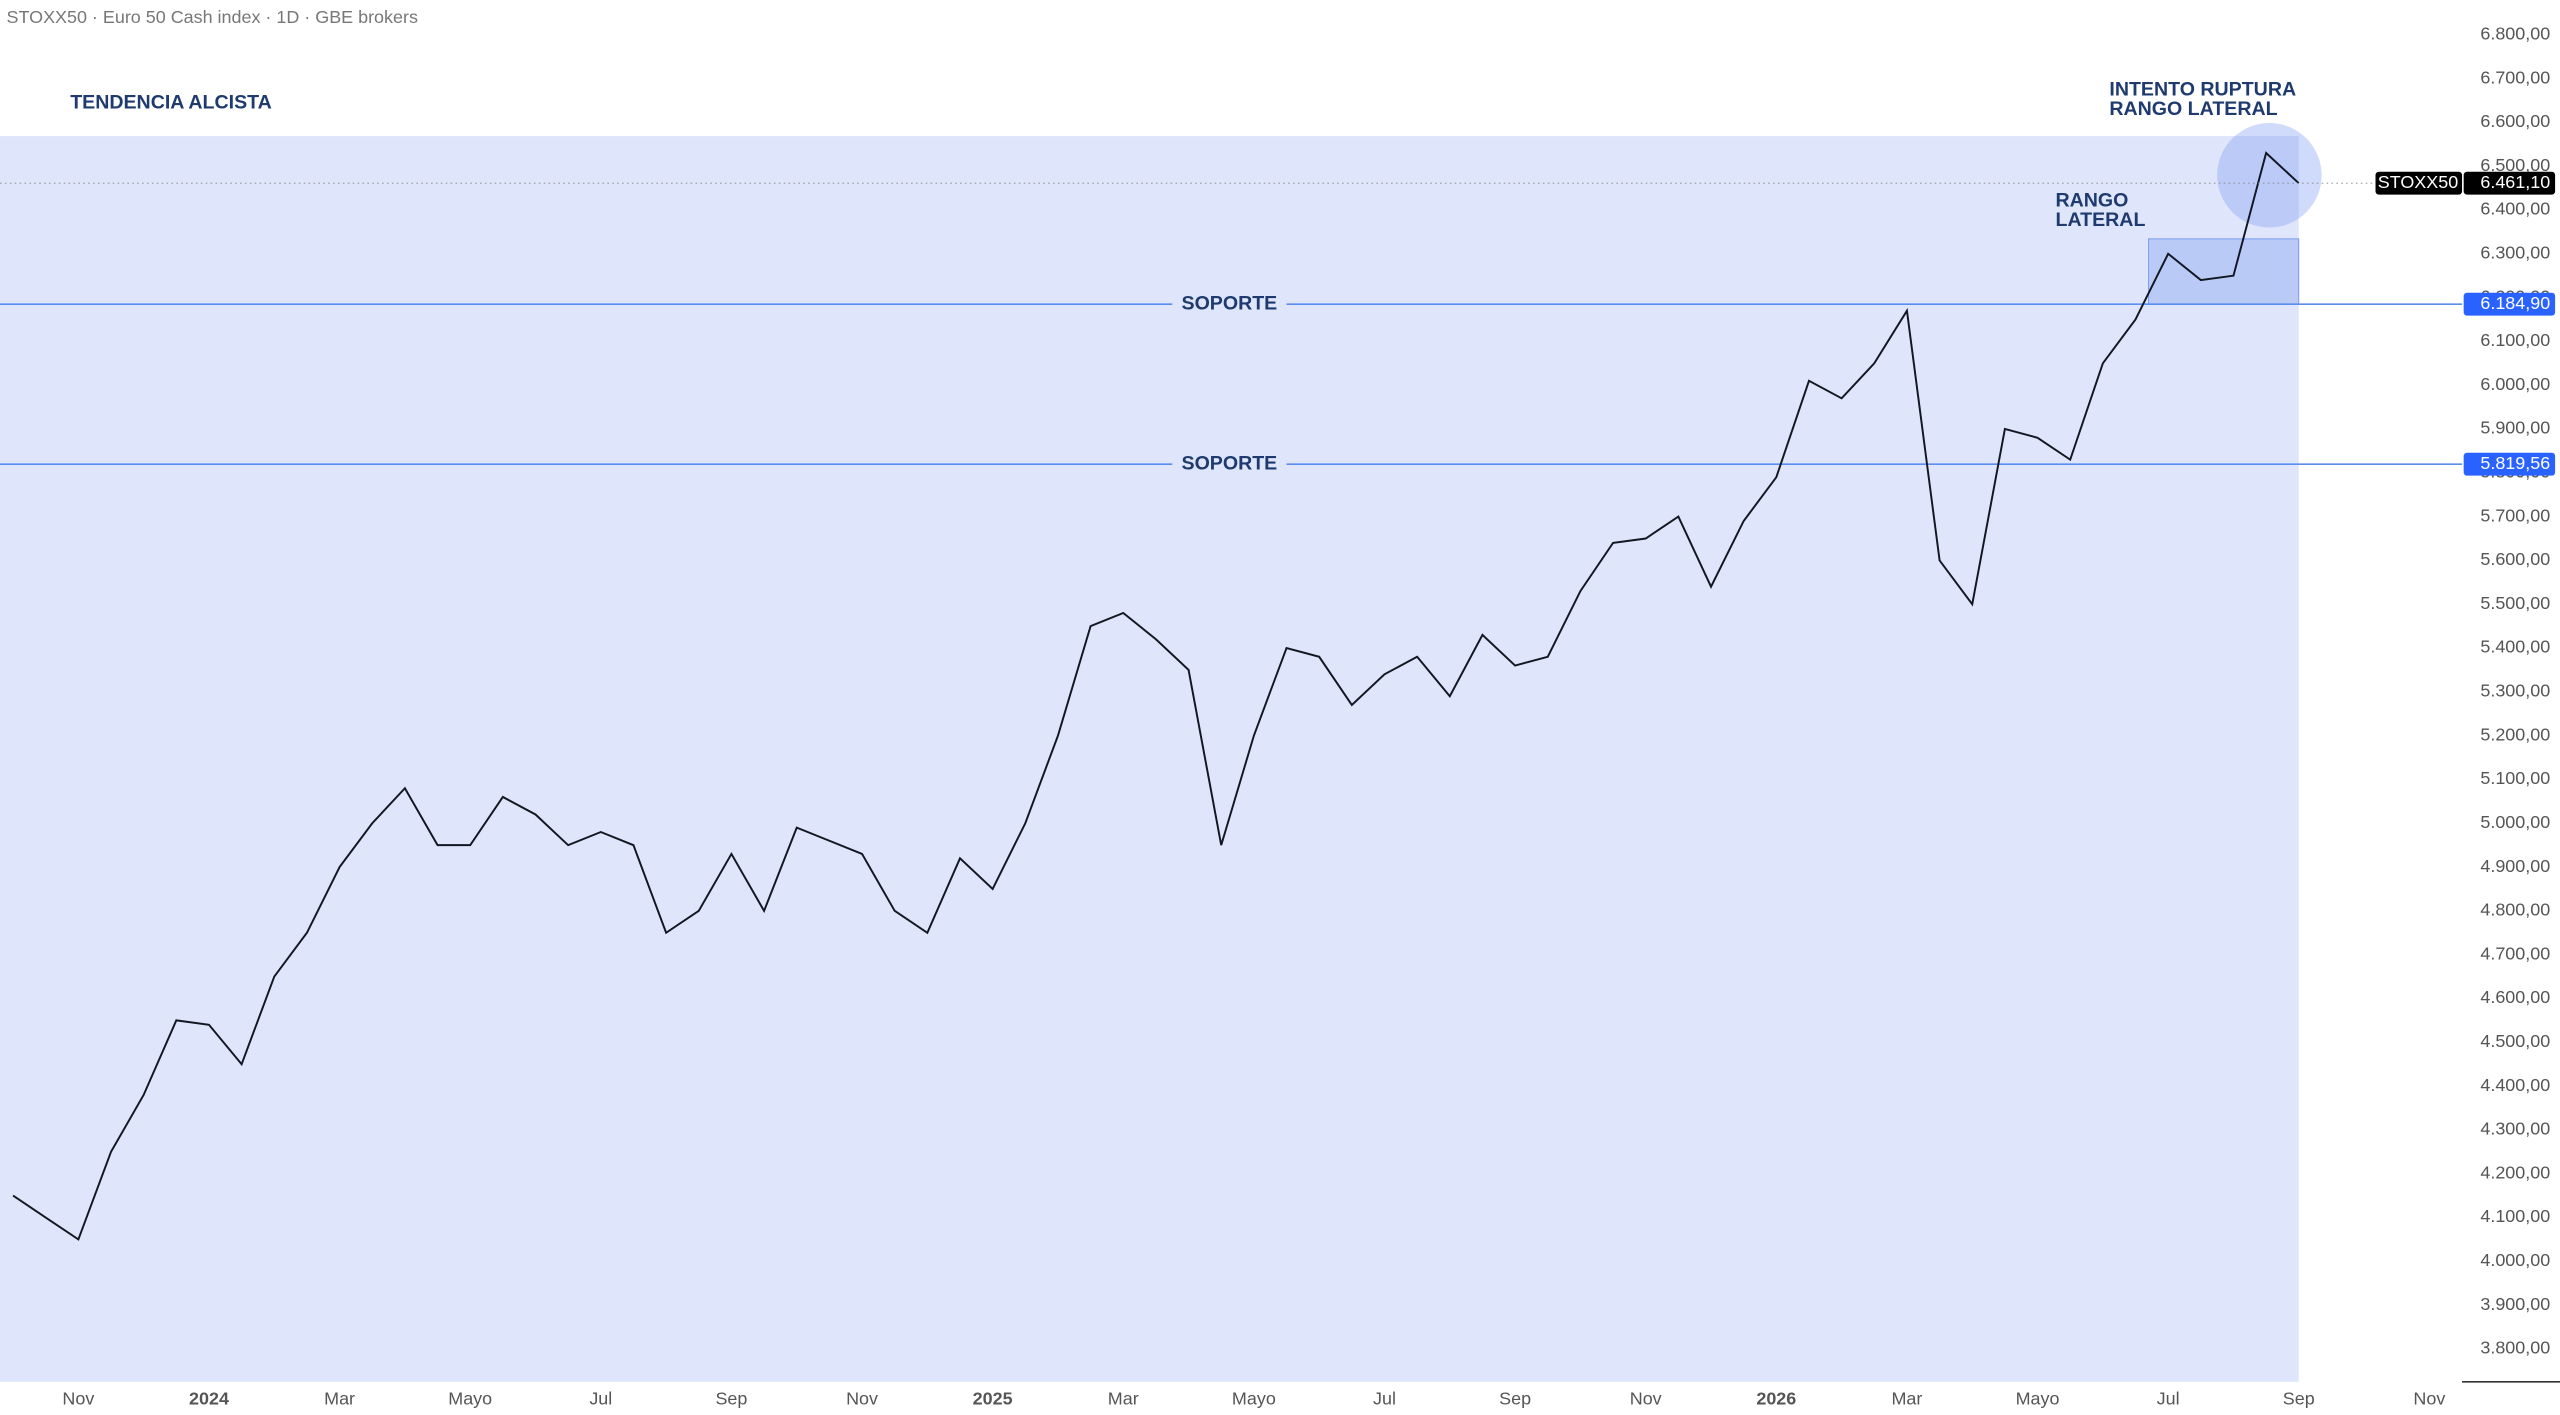  I want to click on price-tag-label: 5.819,56, so click(2515, 463).